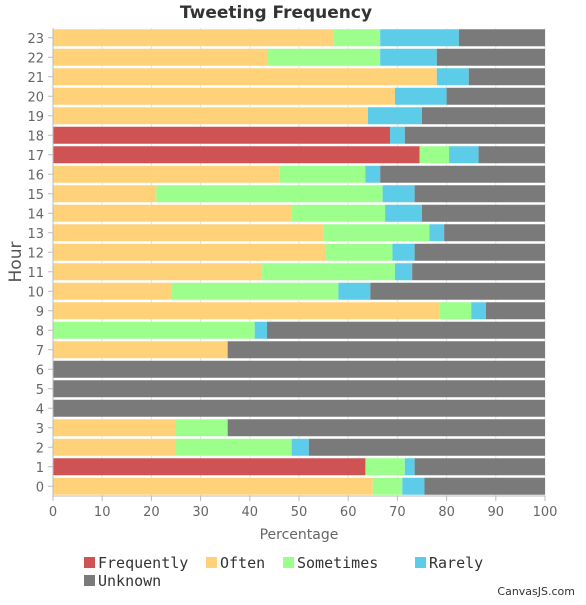 The width and height of the screenshot is (586, 605). What do you see at coordinates (151, 512) in the screenshot?
I see `x-tick-label: 20` at bounding box center [151, 512].